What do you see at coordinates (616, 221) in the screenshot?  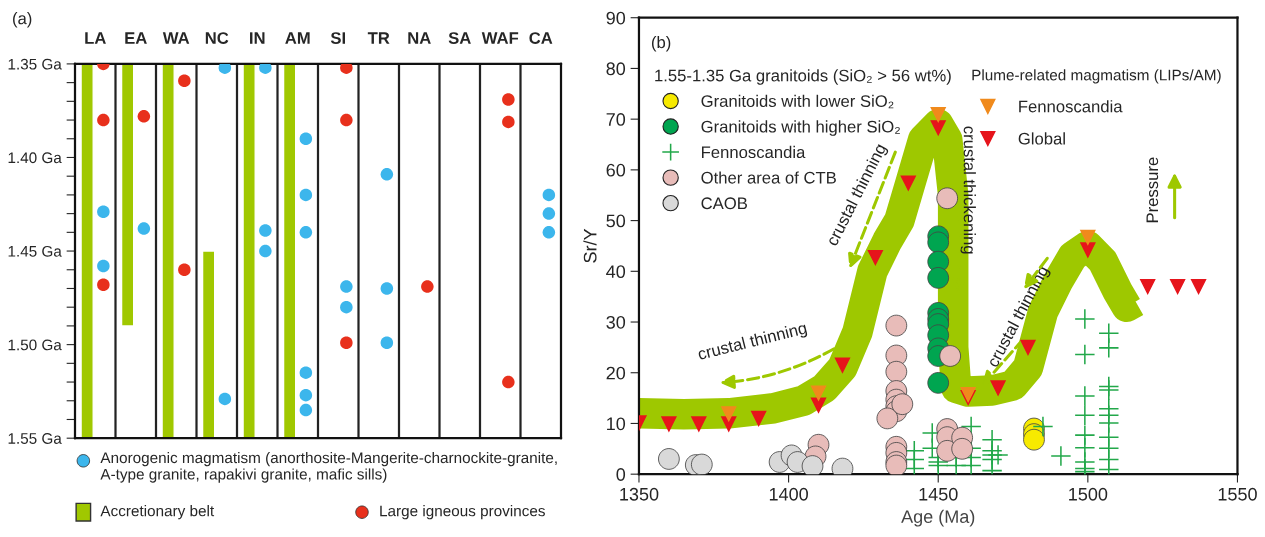 I see `y-tick-label: 50` at bounding box center [616, 221].